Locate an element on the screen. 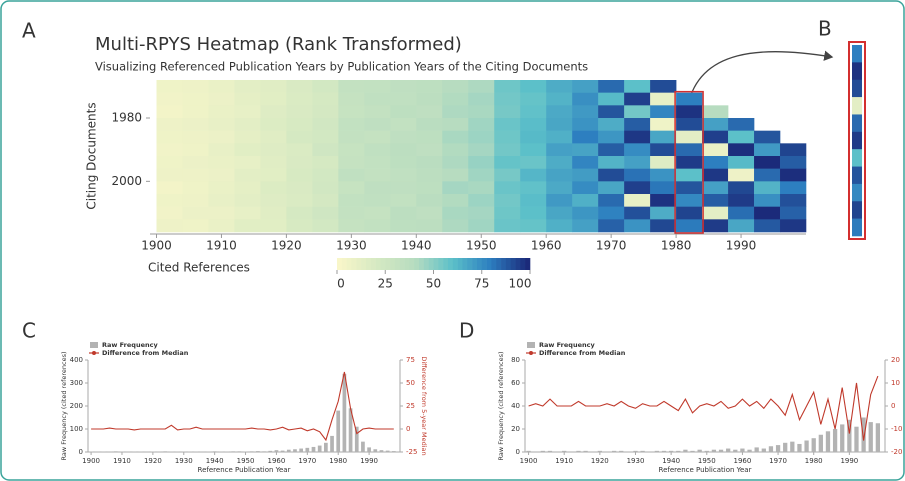 The height and width of the screenshot is (481, 905). y-tick-label: 100 is located at coordinates (76, 429).